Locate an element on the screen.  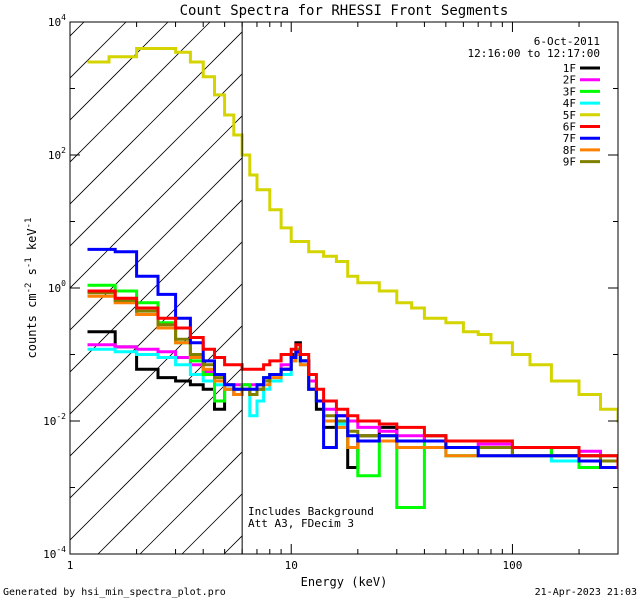
legend-label-5F: 5F is located at coordinates (569, 115).